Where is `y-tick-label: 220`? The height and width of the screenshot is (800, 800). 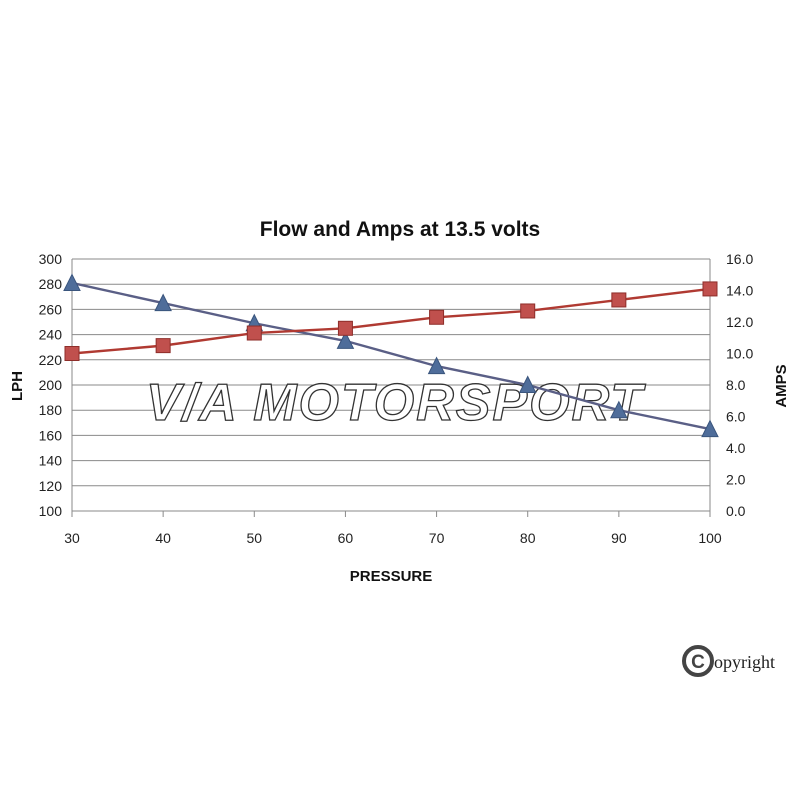
y-tick-label: 220 is located at coordinates (51, 360).